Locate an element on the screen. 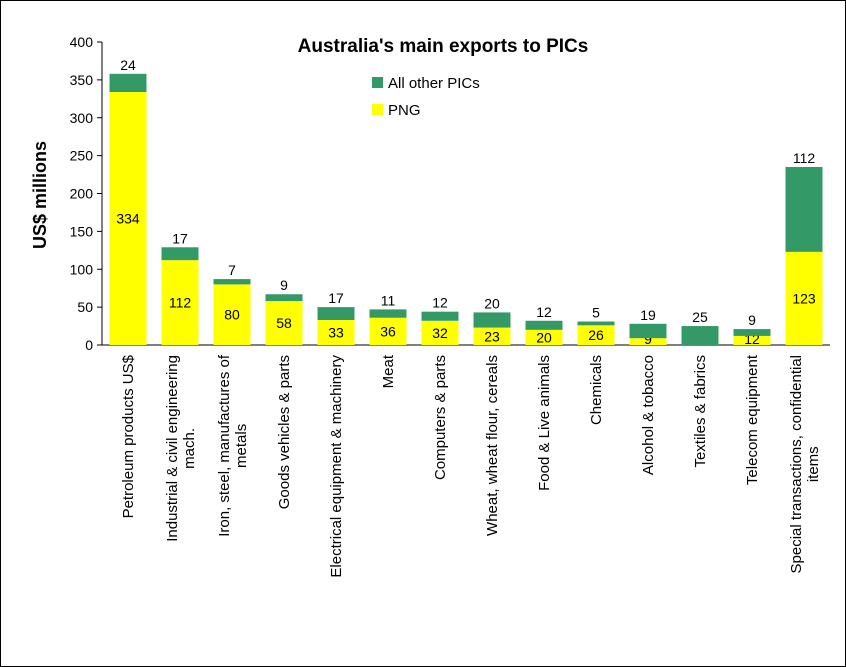 Image resolution: width=846 pixels, height=667 pixels. x-tick-label: Iron, steel, manufactures ofmetals is located at coordinates (233, 445).